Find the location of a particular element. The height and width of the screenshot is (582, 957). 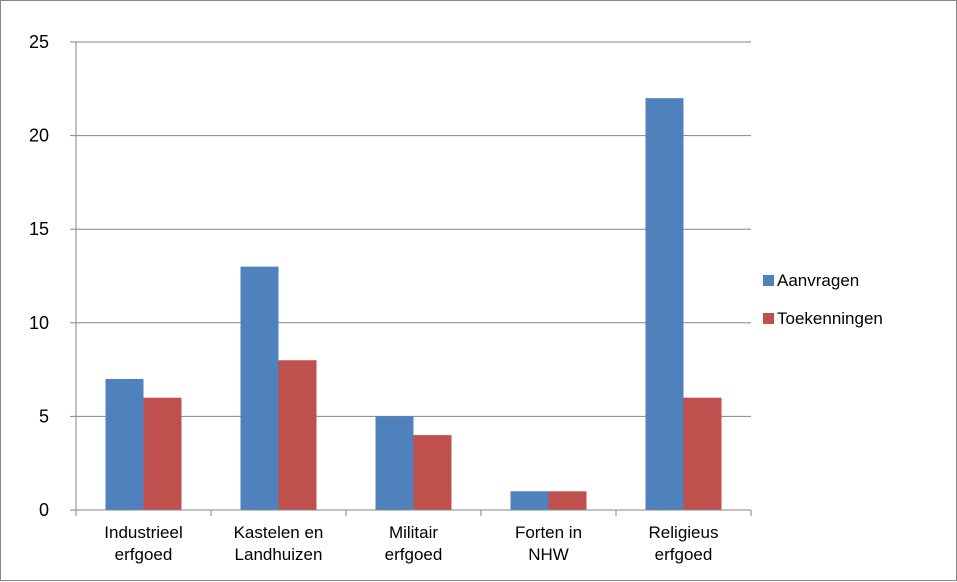

legend: Aanvragen Toekenningen is located at coordinates (823, 299).